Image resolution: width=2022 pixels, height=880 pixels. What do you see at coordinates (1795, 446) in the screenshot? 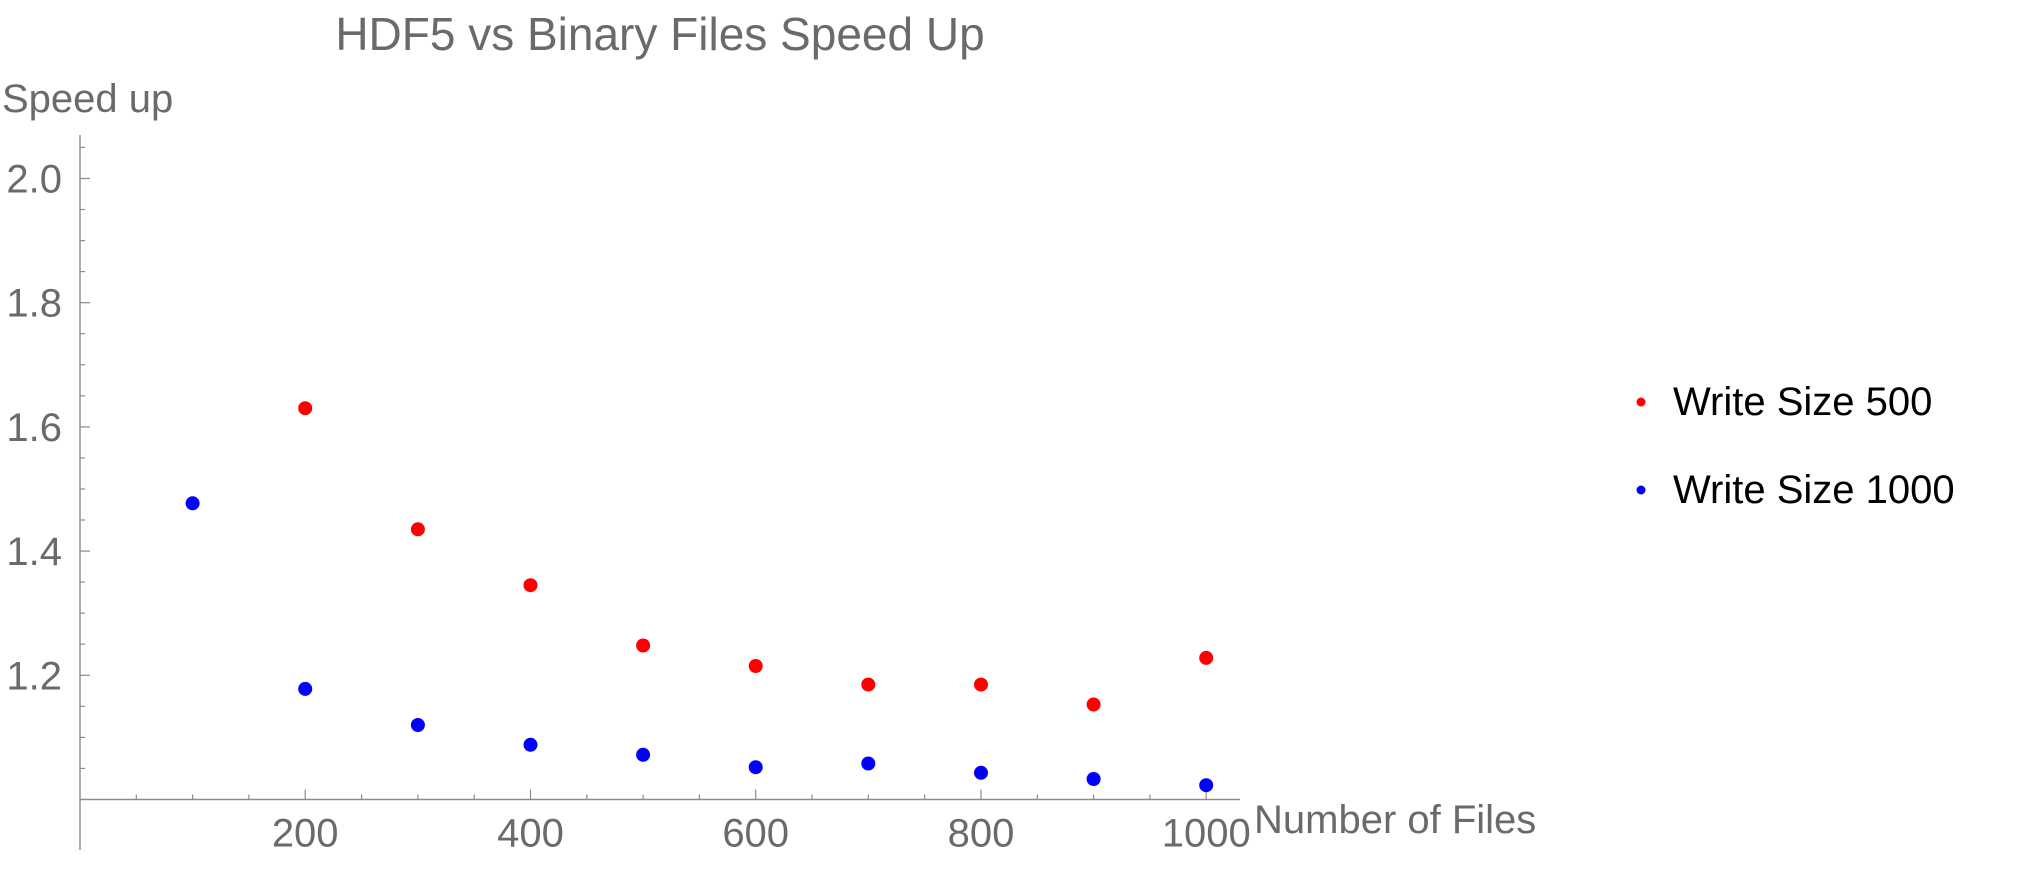
I see `legend: Write Size 500 Write Size 1000` at bounding box center [1795, 446].